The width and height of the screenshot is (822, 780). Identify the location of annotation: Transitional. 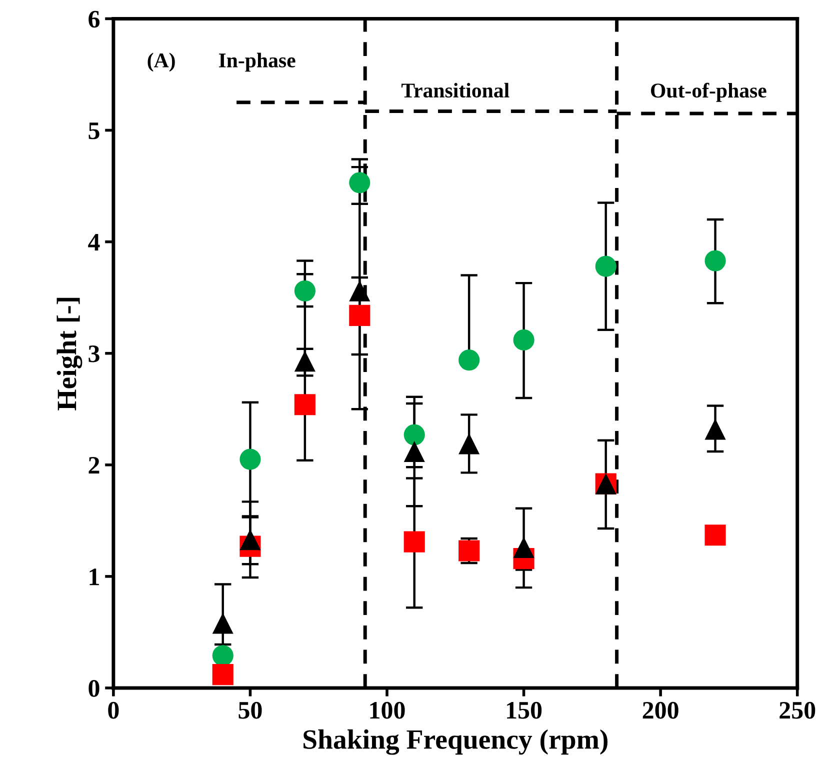
(455, 90).